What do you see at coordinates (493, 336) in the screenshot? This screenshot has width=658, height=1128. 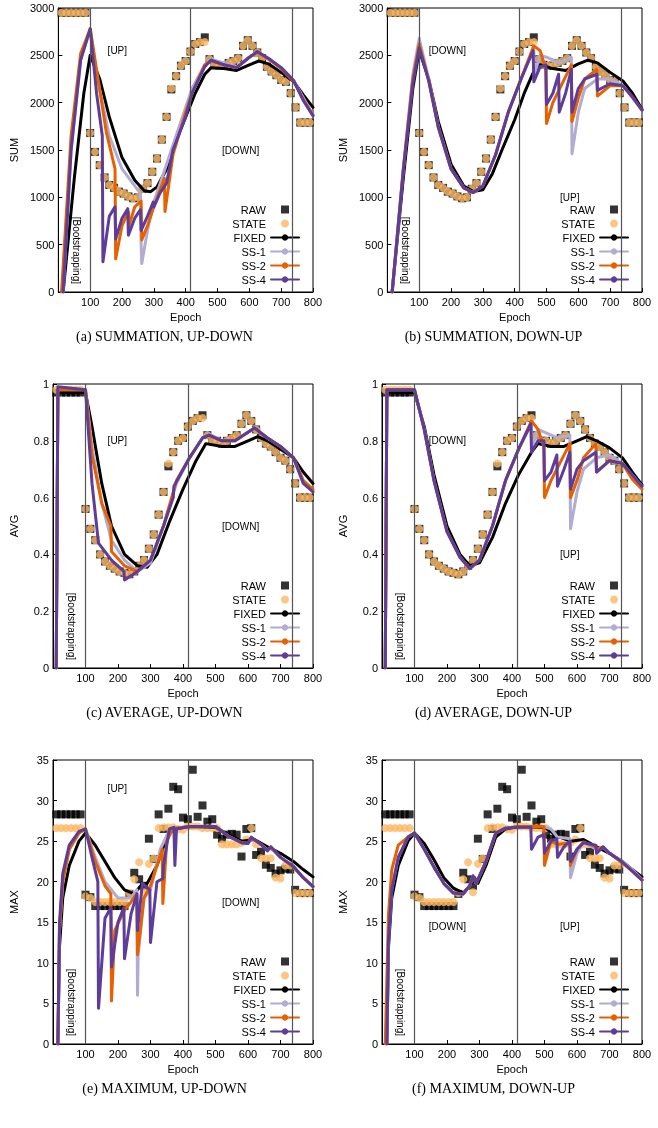 I see `text: (b) SUMMATION, DOWN-UP` at bounding box center [493, 336].